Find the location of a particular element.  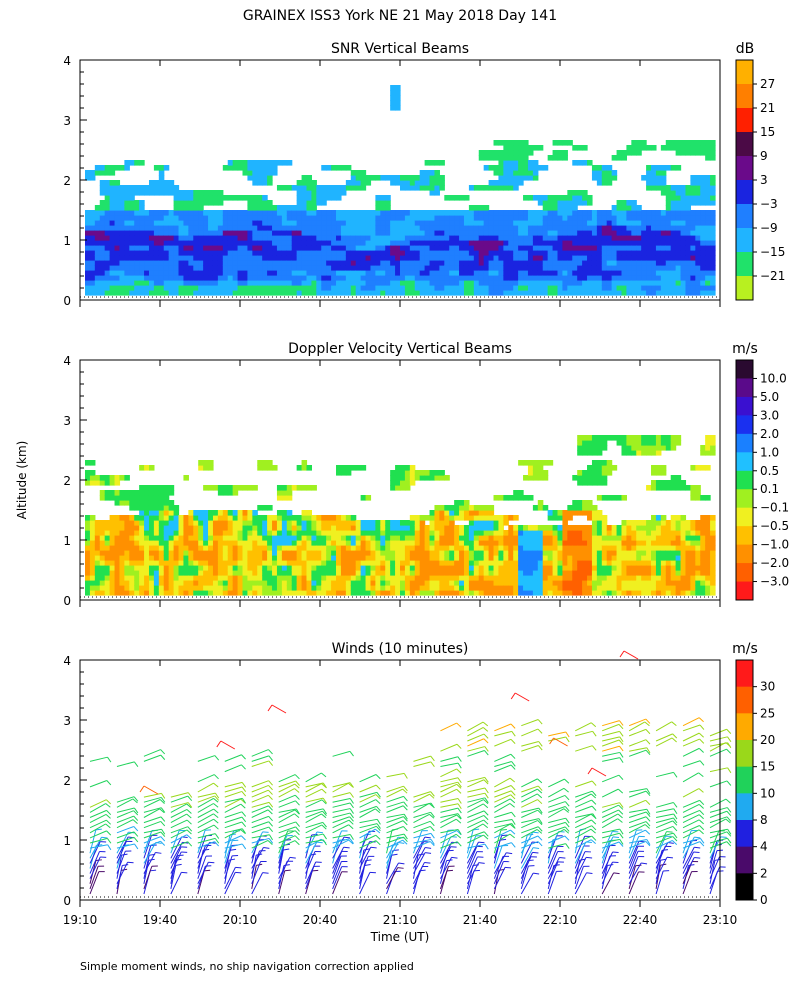

colorbar-swatch is located at coordinates (744, 72).